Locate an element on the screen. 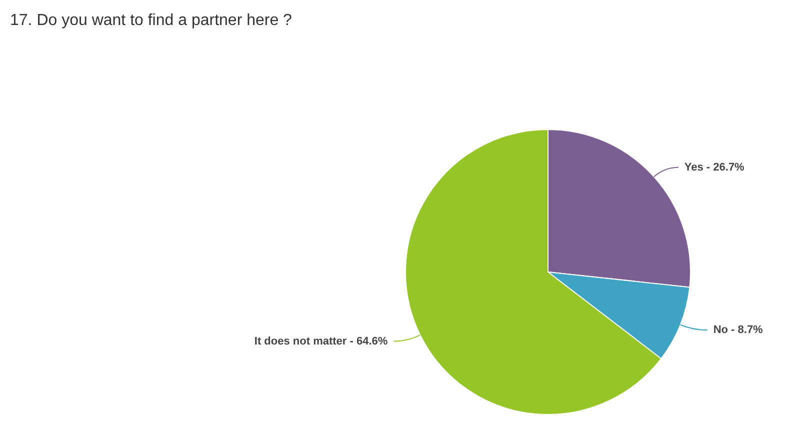 This screenshot has height=436, width=798. slice-label: No - 8.7% is located at coordinates (738, 330).